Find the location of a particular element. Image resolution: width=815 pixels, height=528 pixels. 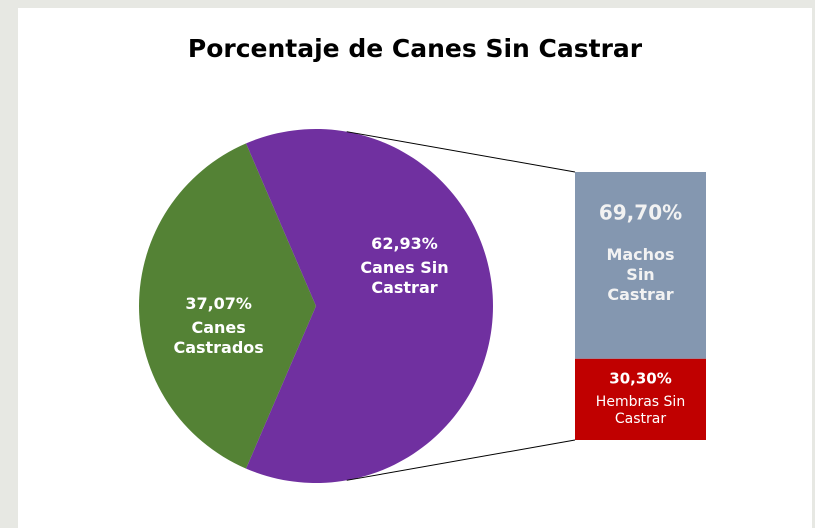

bar-category-label: Hembras Sin Castrar is located at coordinates (640, 411).